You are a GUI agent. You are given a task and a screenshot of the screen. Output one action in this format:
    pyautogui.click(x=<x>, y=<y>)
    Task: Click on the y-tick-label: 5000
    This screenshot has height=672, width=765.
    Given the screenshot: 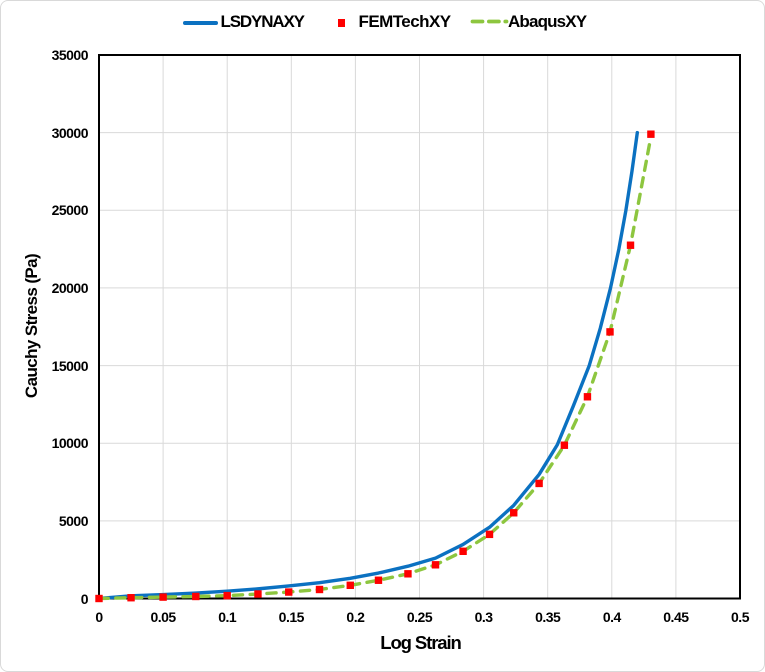 What is the action you would take?
    pyautogui.click(x=73, y=520)
    